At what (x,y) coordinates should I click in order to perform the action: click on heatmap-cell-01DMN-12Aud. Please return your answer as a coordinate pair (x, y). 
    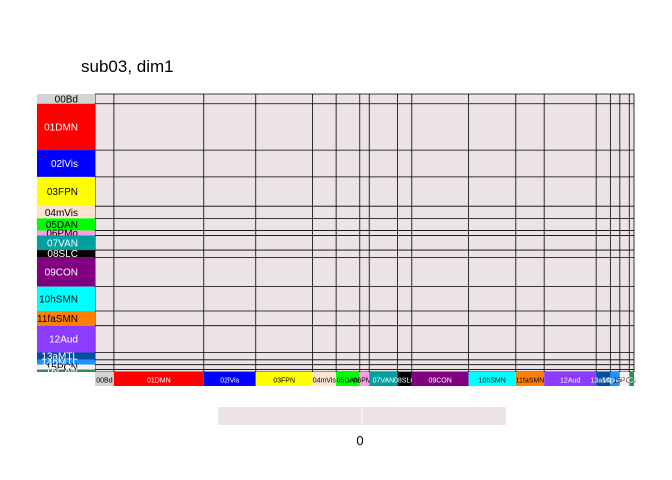
    Looking at the image, I should click on (570, 127).